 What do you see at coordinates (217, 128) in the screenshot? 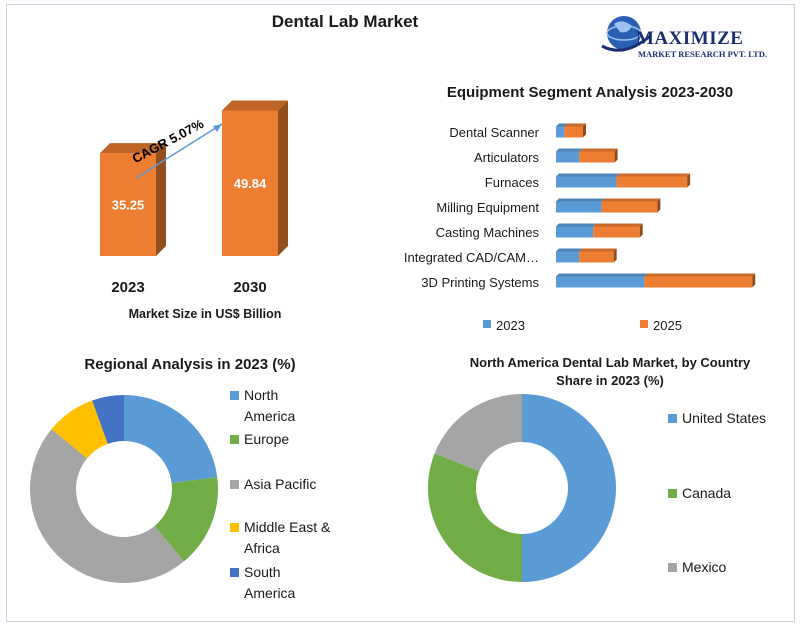
I see `cagr-arrow-head` at bounding box center [217, 128].